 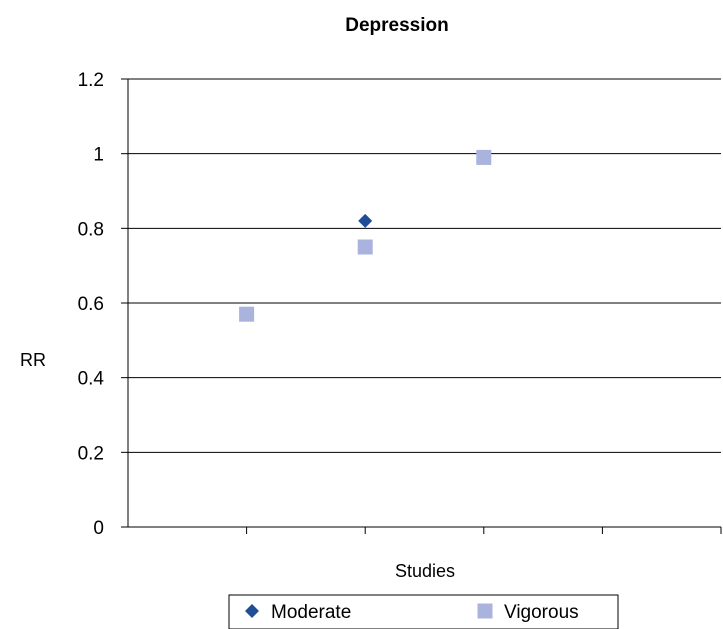 I want to click on y-tick-label: 0.4, so click(x=91, y=379).